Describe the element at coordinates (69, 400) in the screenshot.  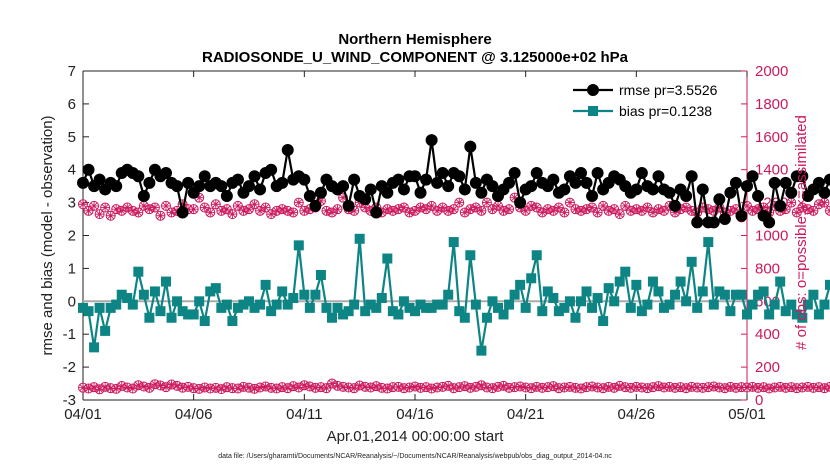
I see `y-tick-label: -3` at that location.